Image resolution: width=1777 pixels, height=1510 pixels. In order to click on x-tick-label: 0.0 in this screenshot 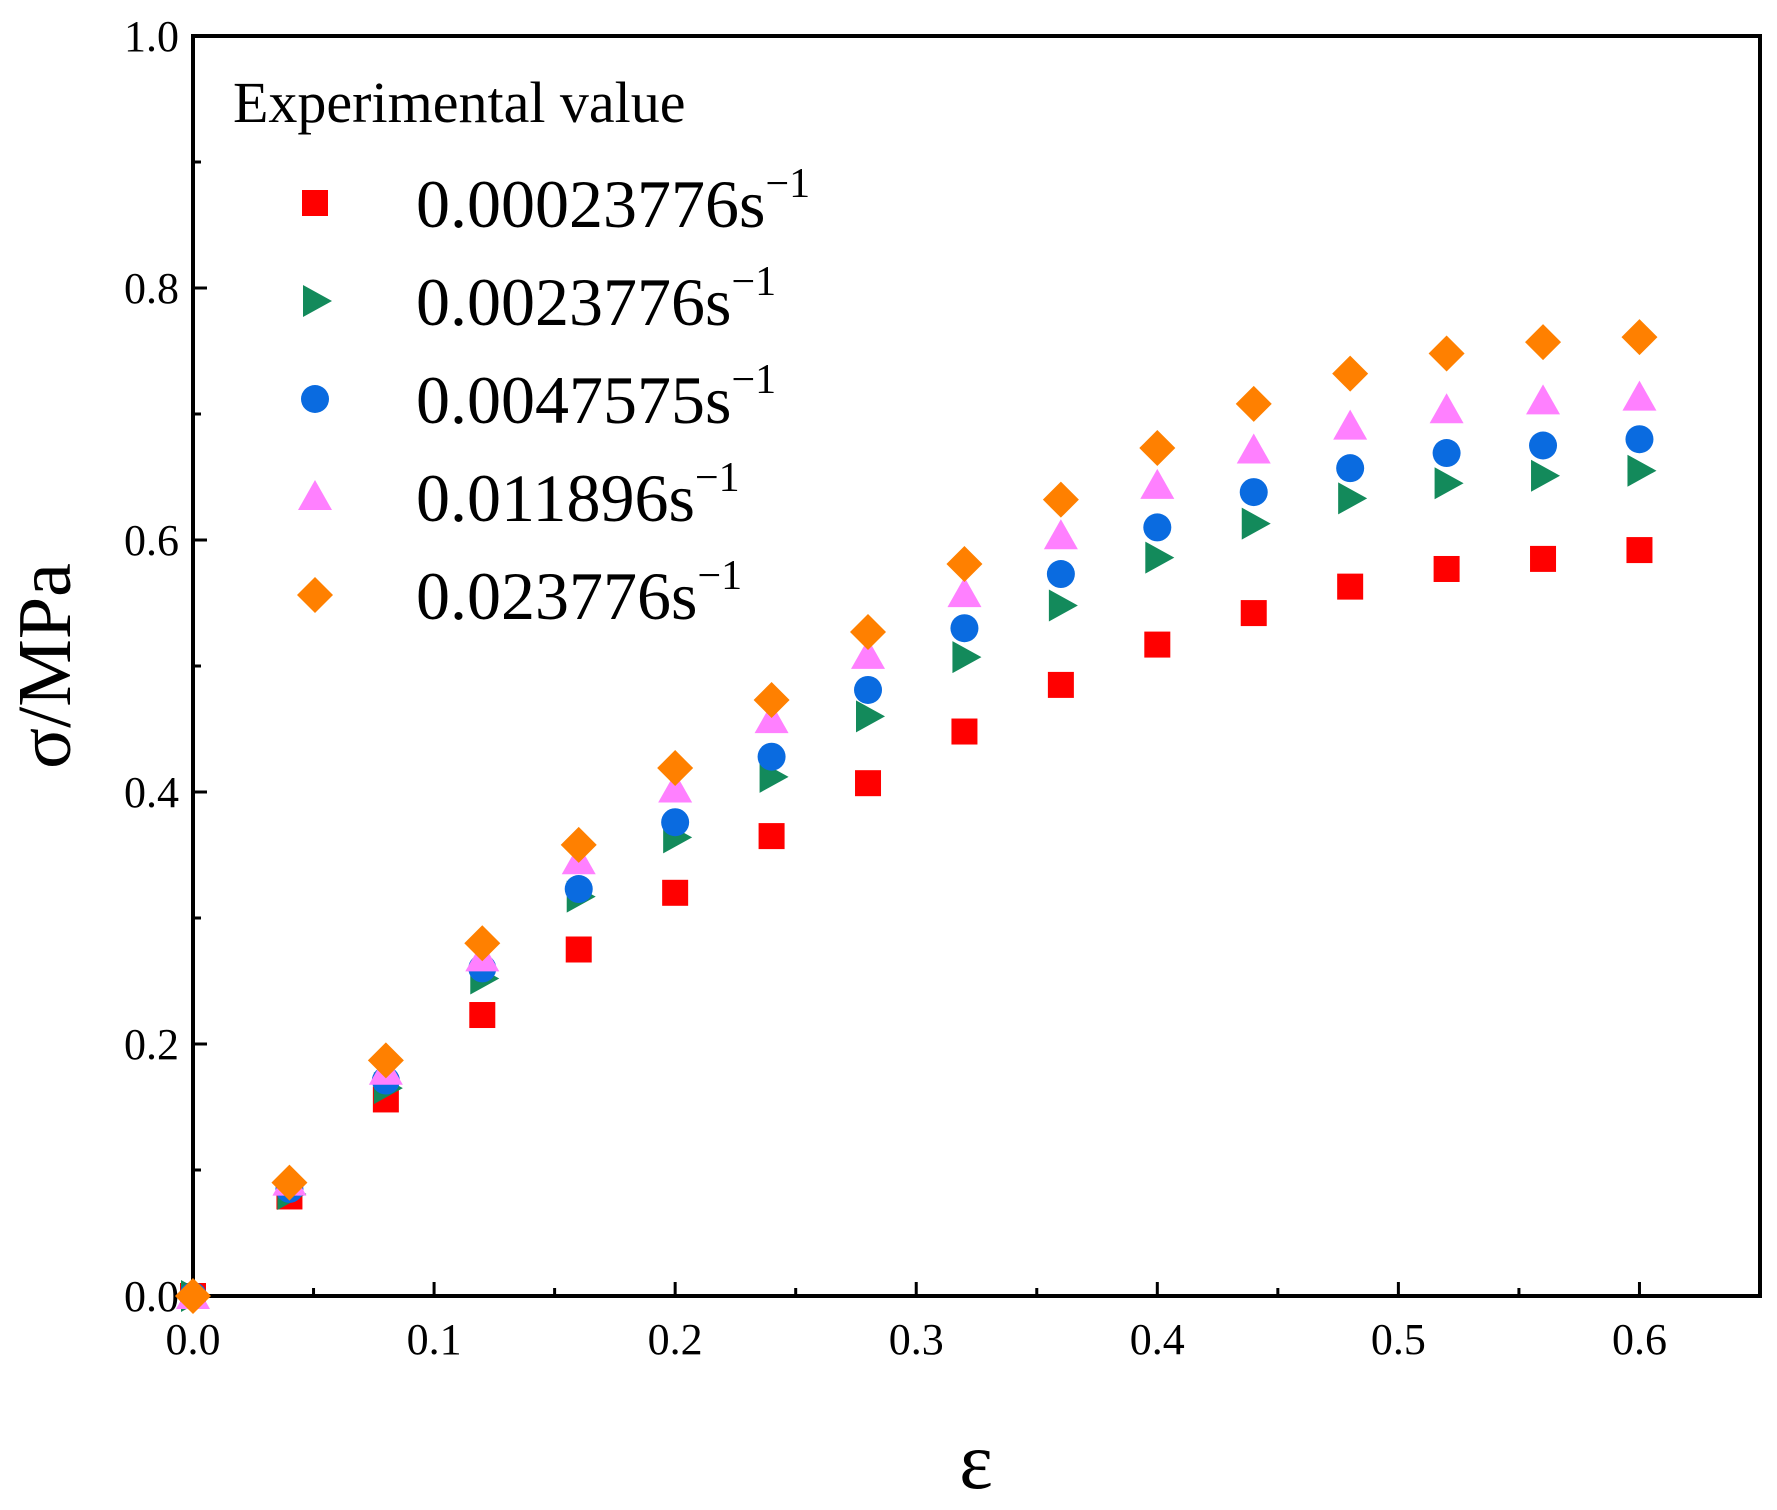, I will do `click(193, 1339)`.